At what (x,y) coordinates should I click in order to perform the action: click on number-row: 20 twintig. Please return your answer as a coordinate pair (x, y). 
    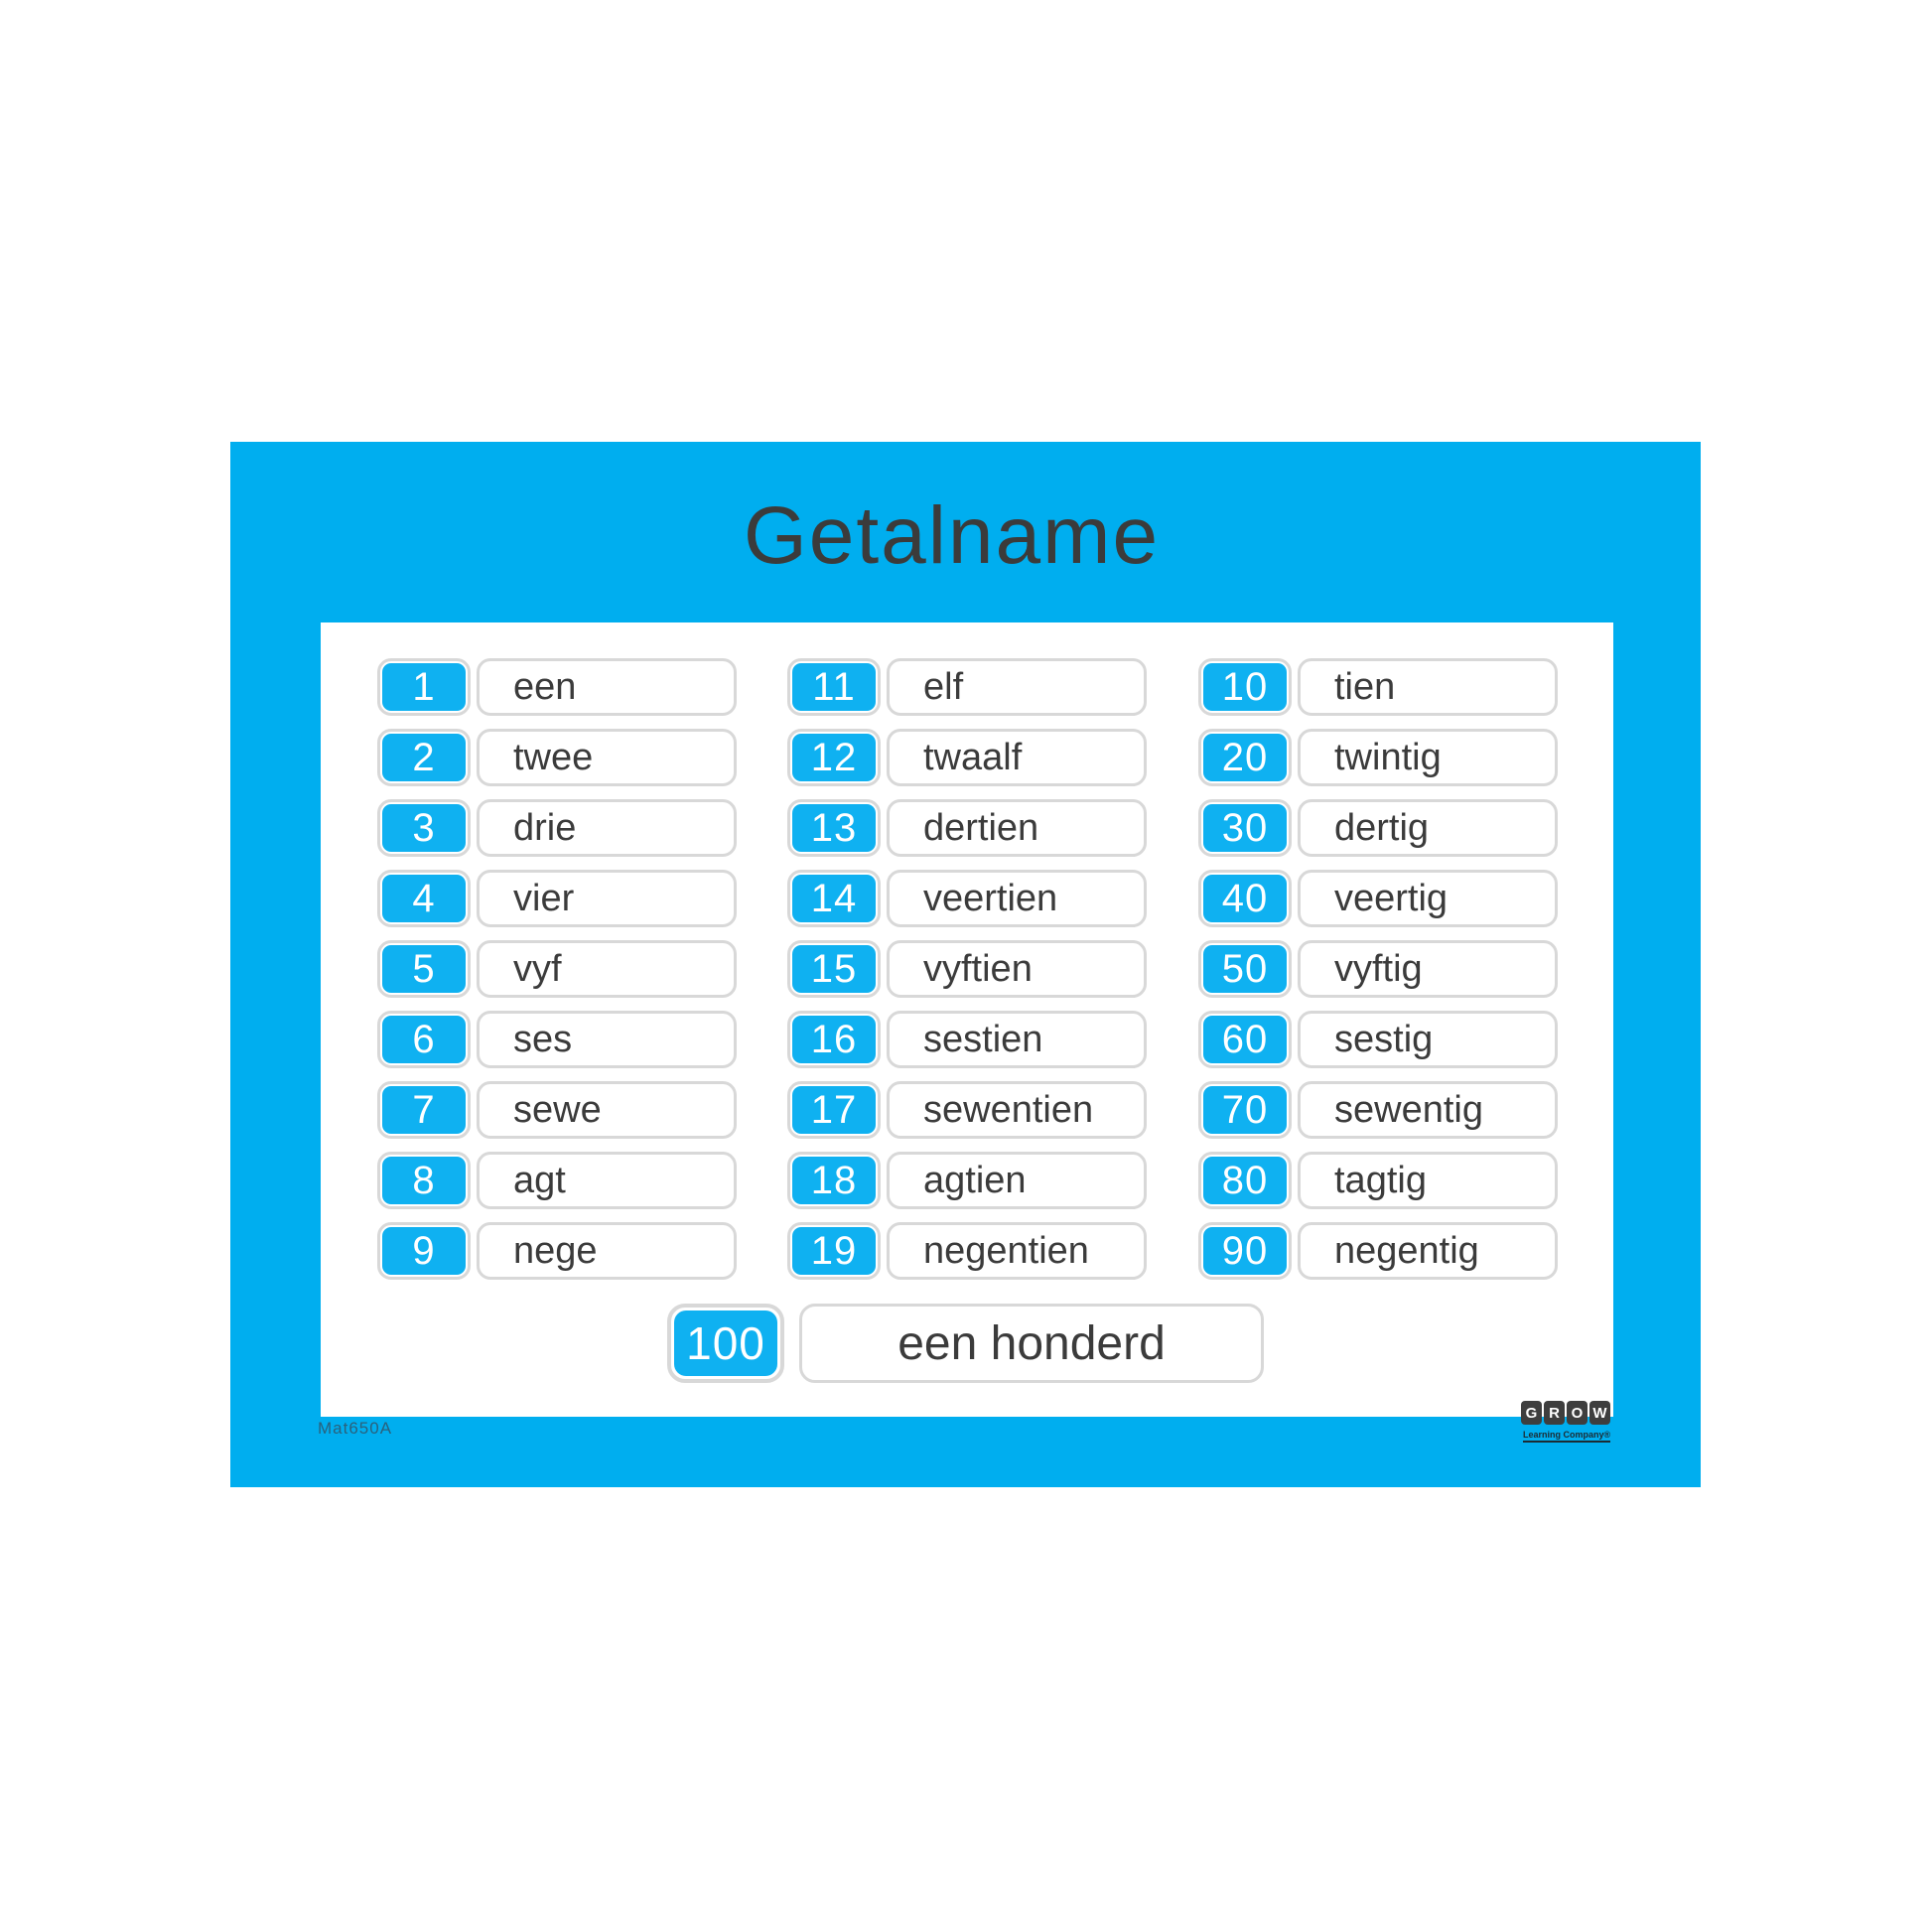
    Looking at the image, I should click on (1378, 757).